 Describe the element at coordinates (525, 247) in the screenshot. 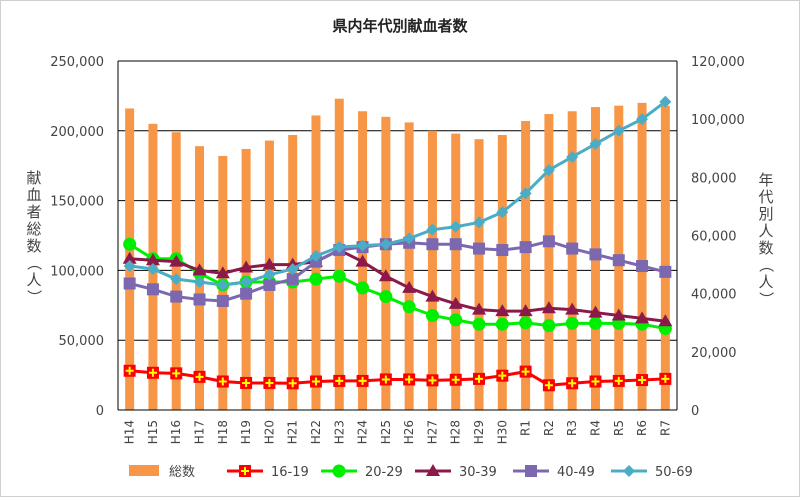

I see `point-40-49-R1` at that location.